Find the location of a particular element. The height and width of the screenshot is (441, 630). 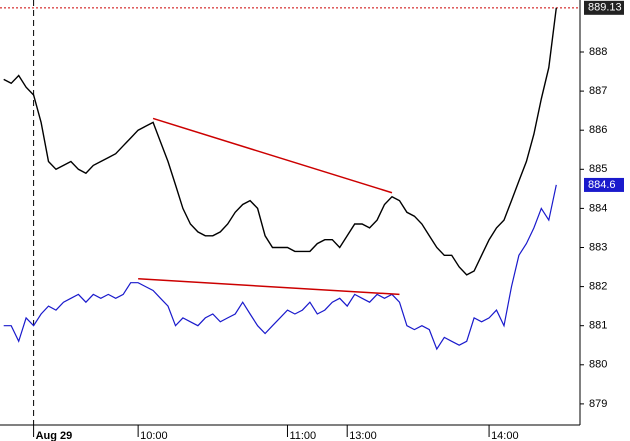

x-tick-label: 10:00 is located at coordinates (154, 435).